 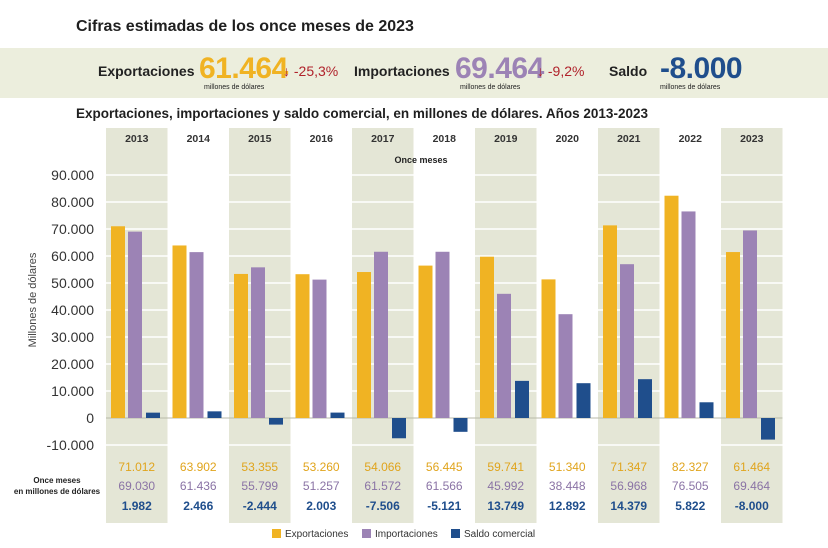 I want to click on year-label-2013: 2013, so click(x=137, y=139).